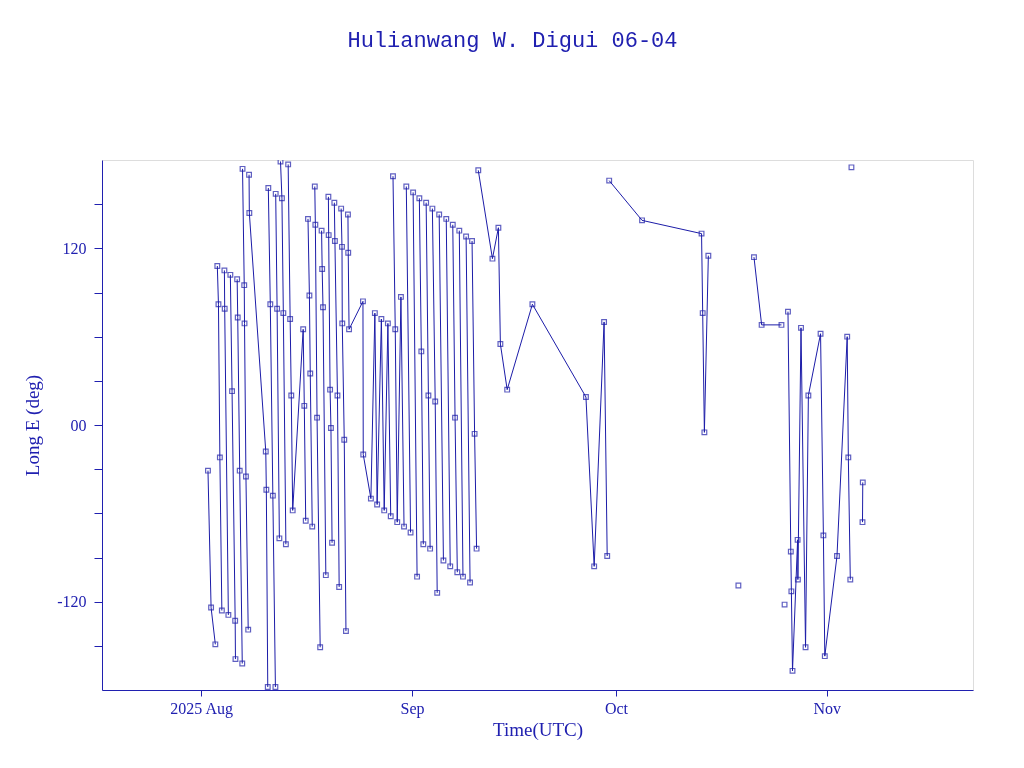 Image resolution: width=1024 pixels, height=768 pixels. I want to click on y-tick-label: 00, so click(78, 425).